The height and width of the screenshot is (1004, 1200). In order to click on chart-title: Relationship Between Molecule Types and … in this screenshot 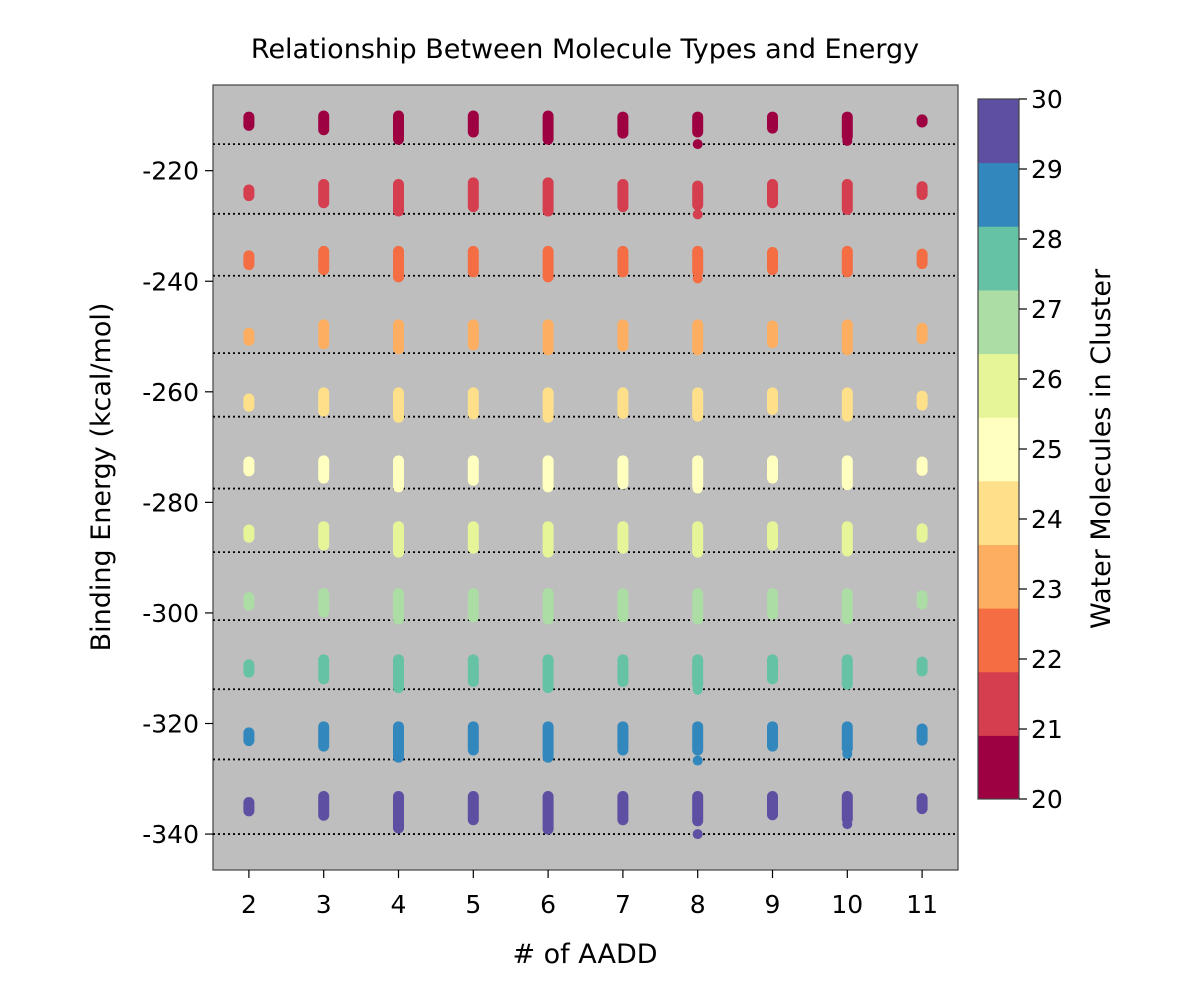, I will do `click(585, 49)`.